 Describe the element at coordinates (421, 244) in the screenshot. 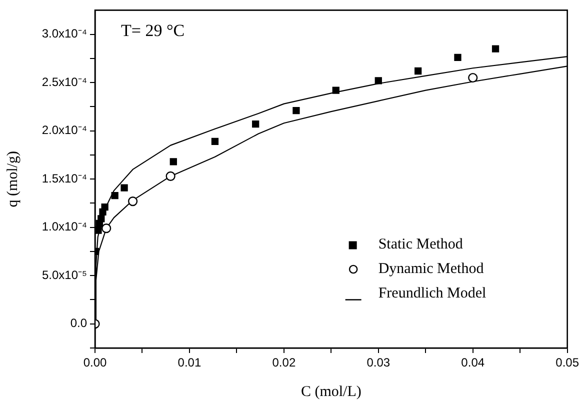

I see `legend-label: Static Method` at that location.